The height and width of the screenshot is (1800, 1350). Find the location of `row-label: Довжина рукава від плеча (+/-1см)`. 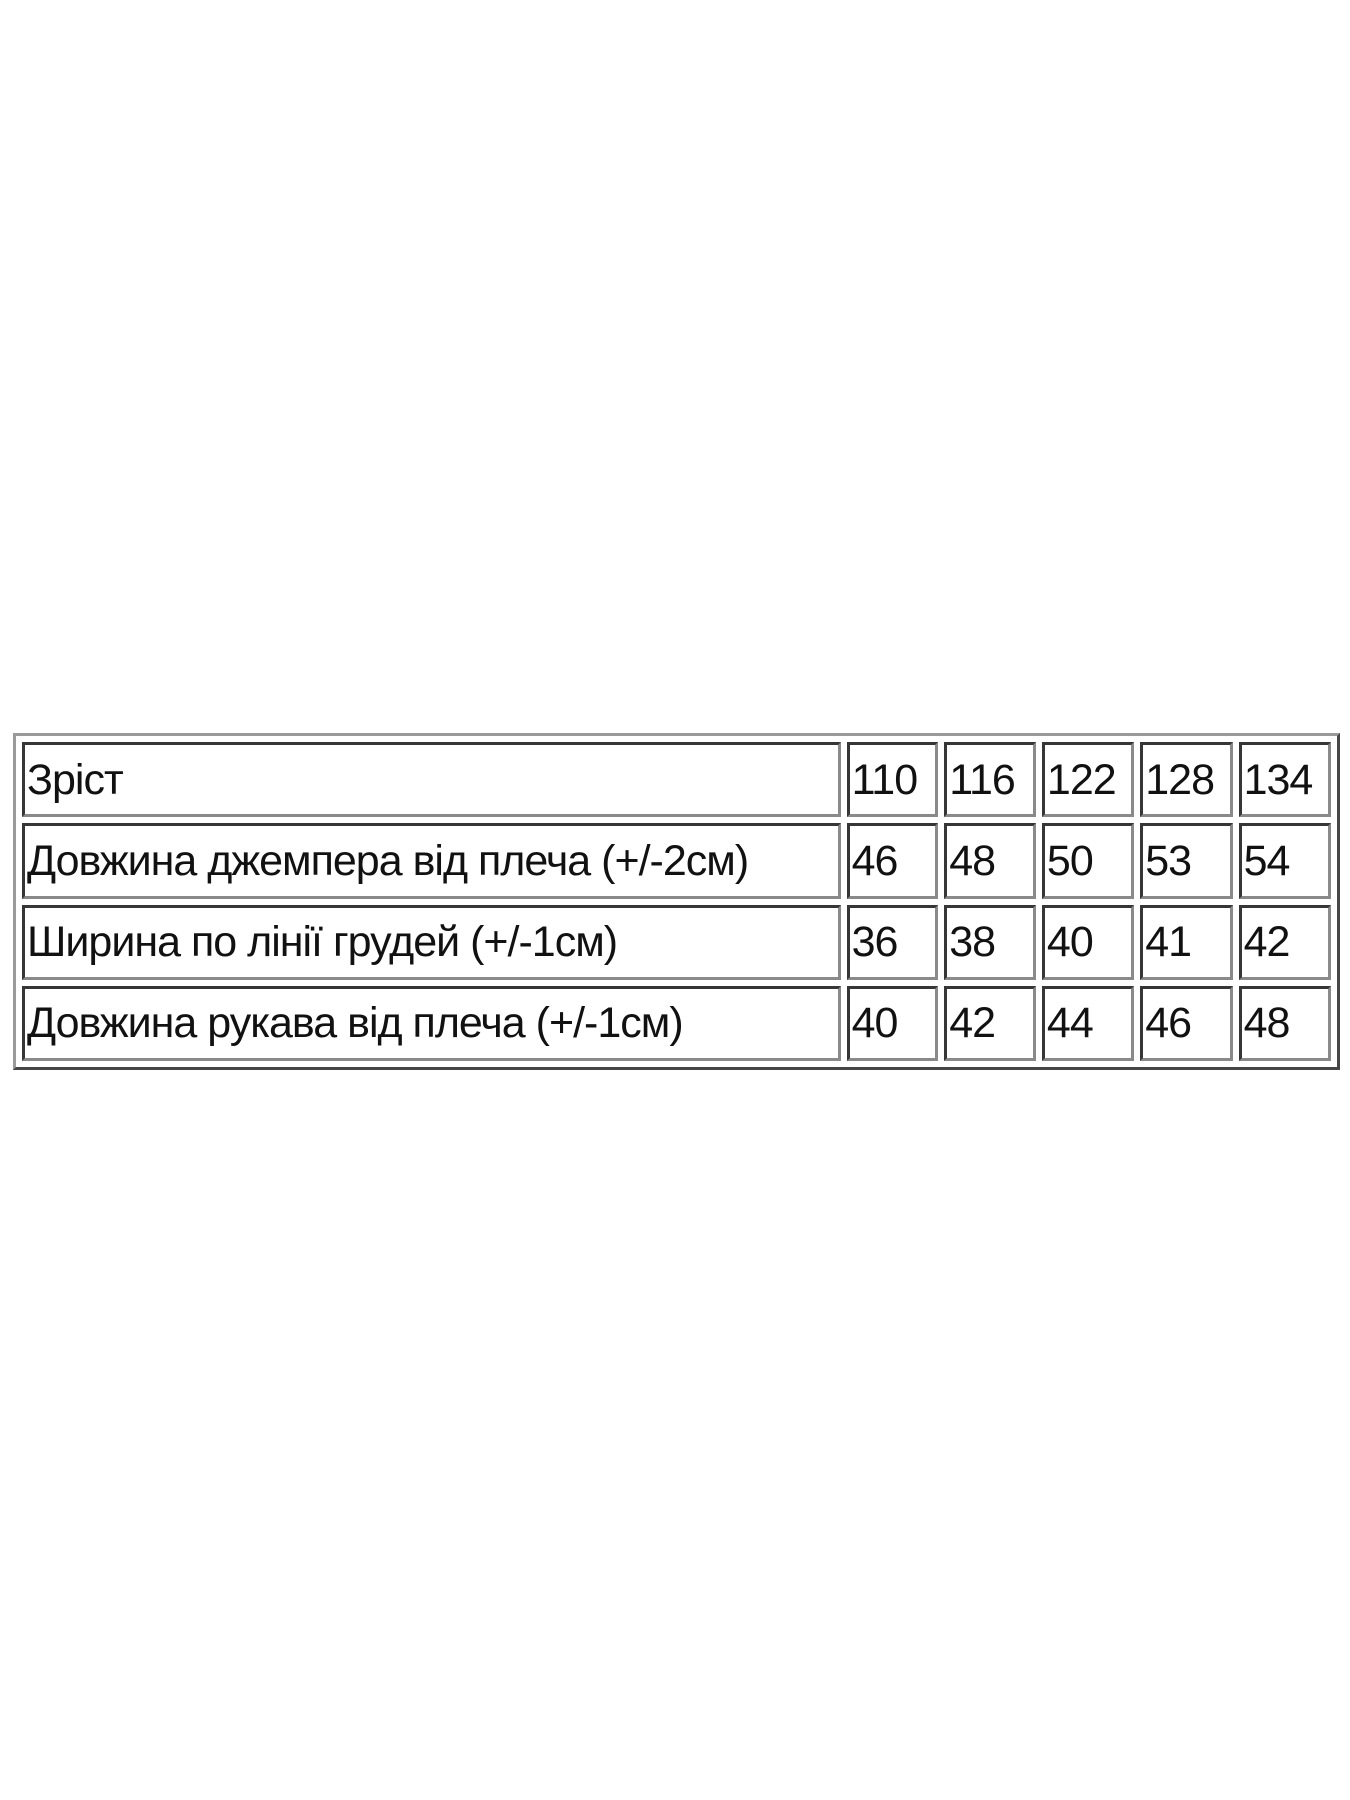

row-label: Довжина рукава від плеча (+/-1см) is located at coordinates (431, 1023).